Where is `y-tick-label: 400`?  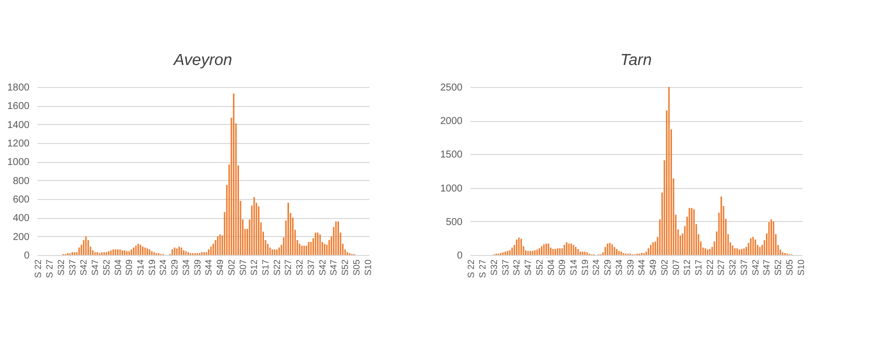 y-tick-label: 400 is located at coordinates (21, 218).